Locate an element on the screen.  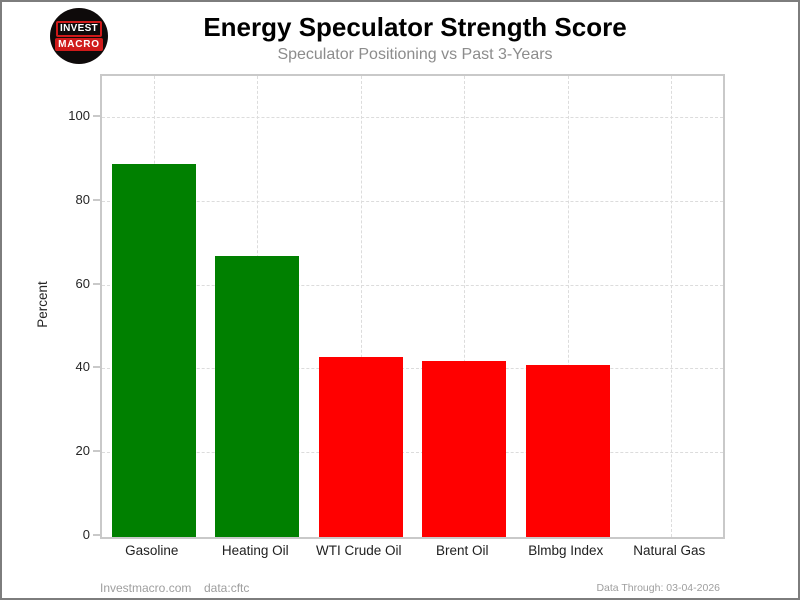
bar-blmbg-index is located at coordinates (567, 451).